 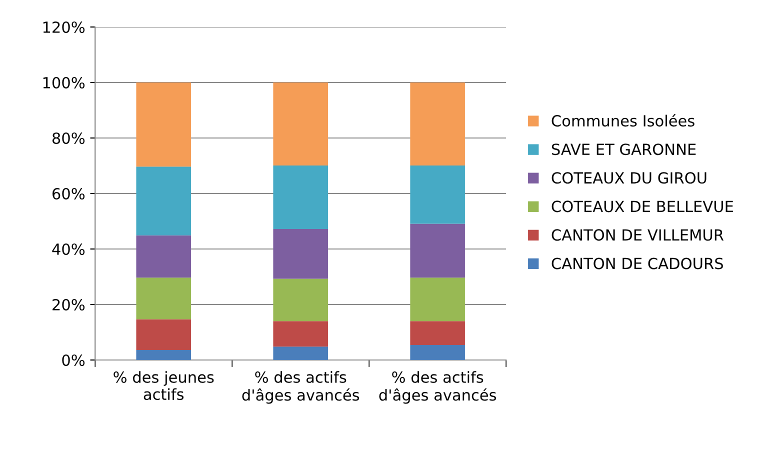 What do you see at coordinates (73, 360) in the screenshot?
I see `y-tick-label: 0%` at bounding box center [73, 360].